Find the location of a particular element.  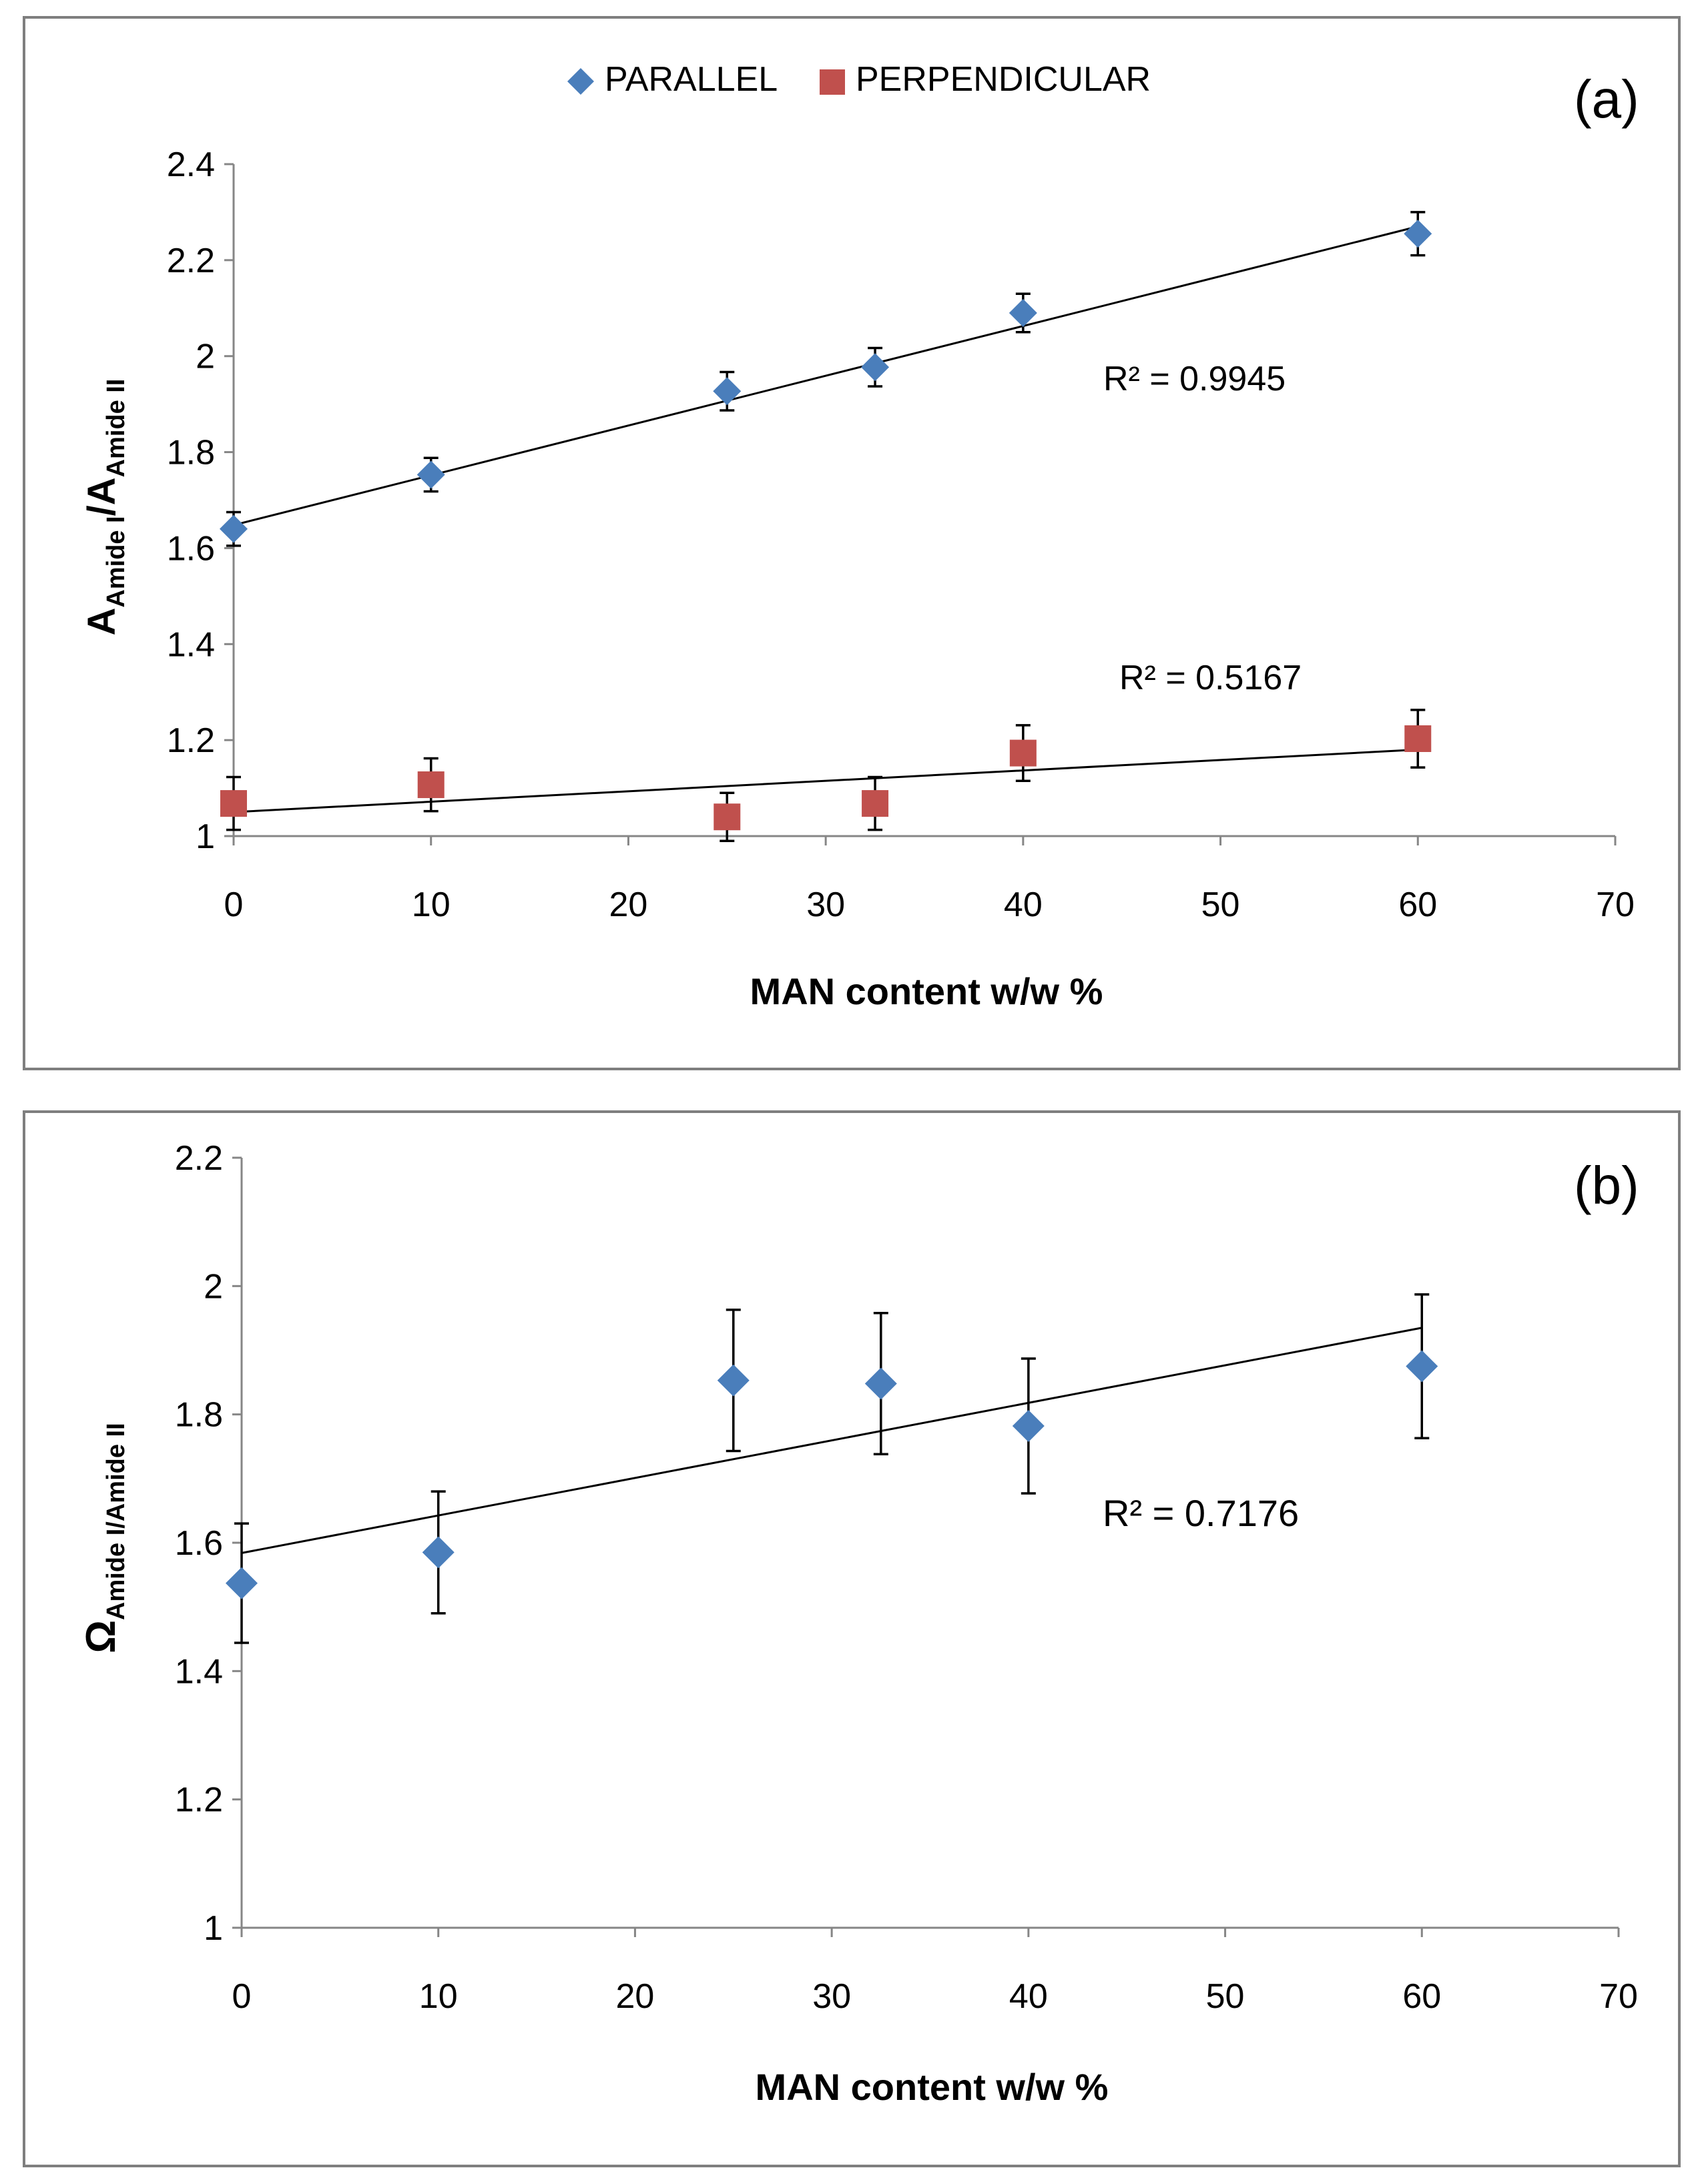

y-axis-label-sub2: Amide II is located at coordinates (116, 428).